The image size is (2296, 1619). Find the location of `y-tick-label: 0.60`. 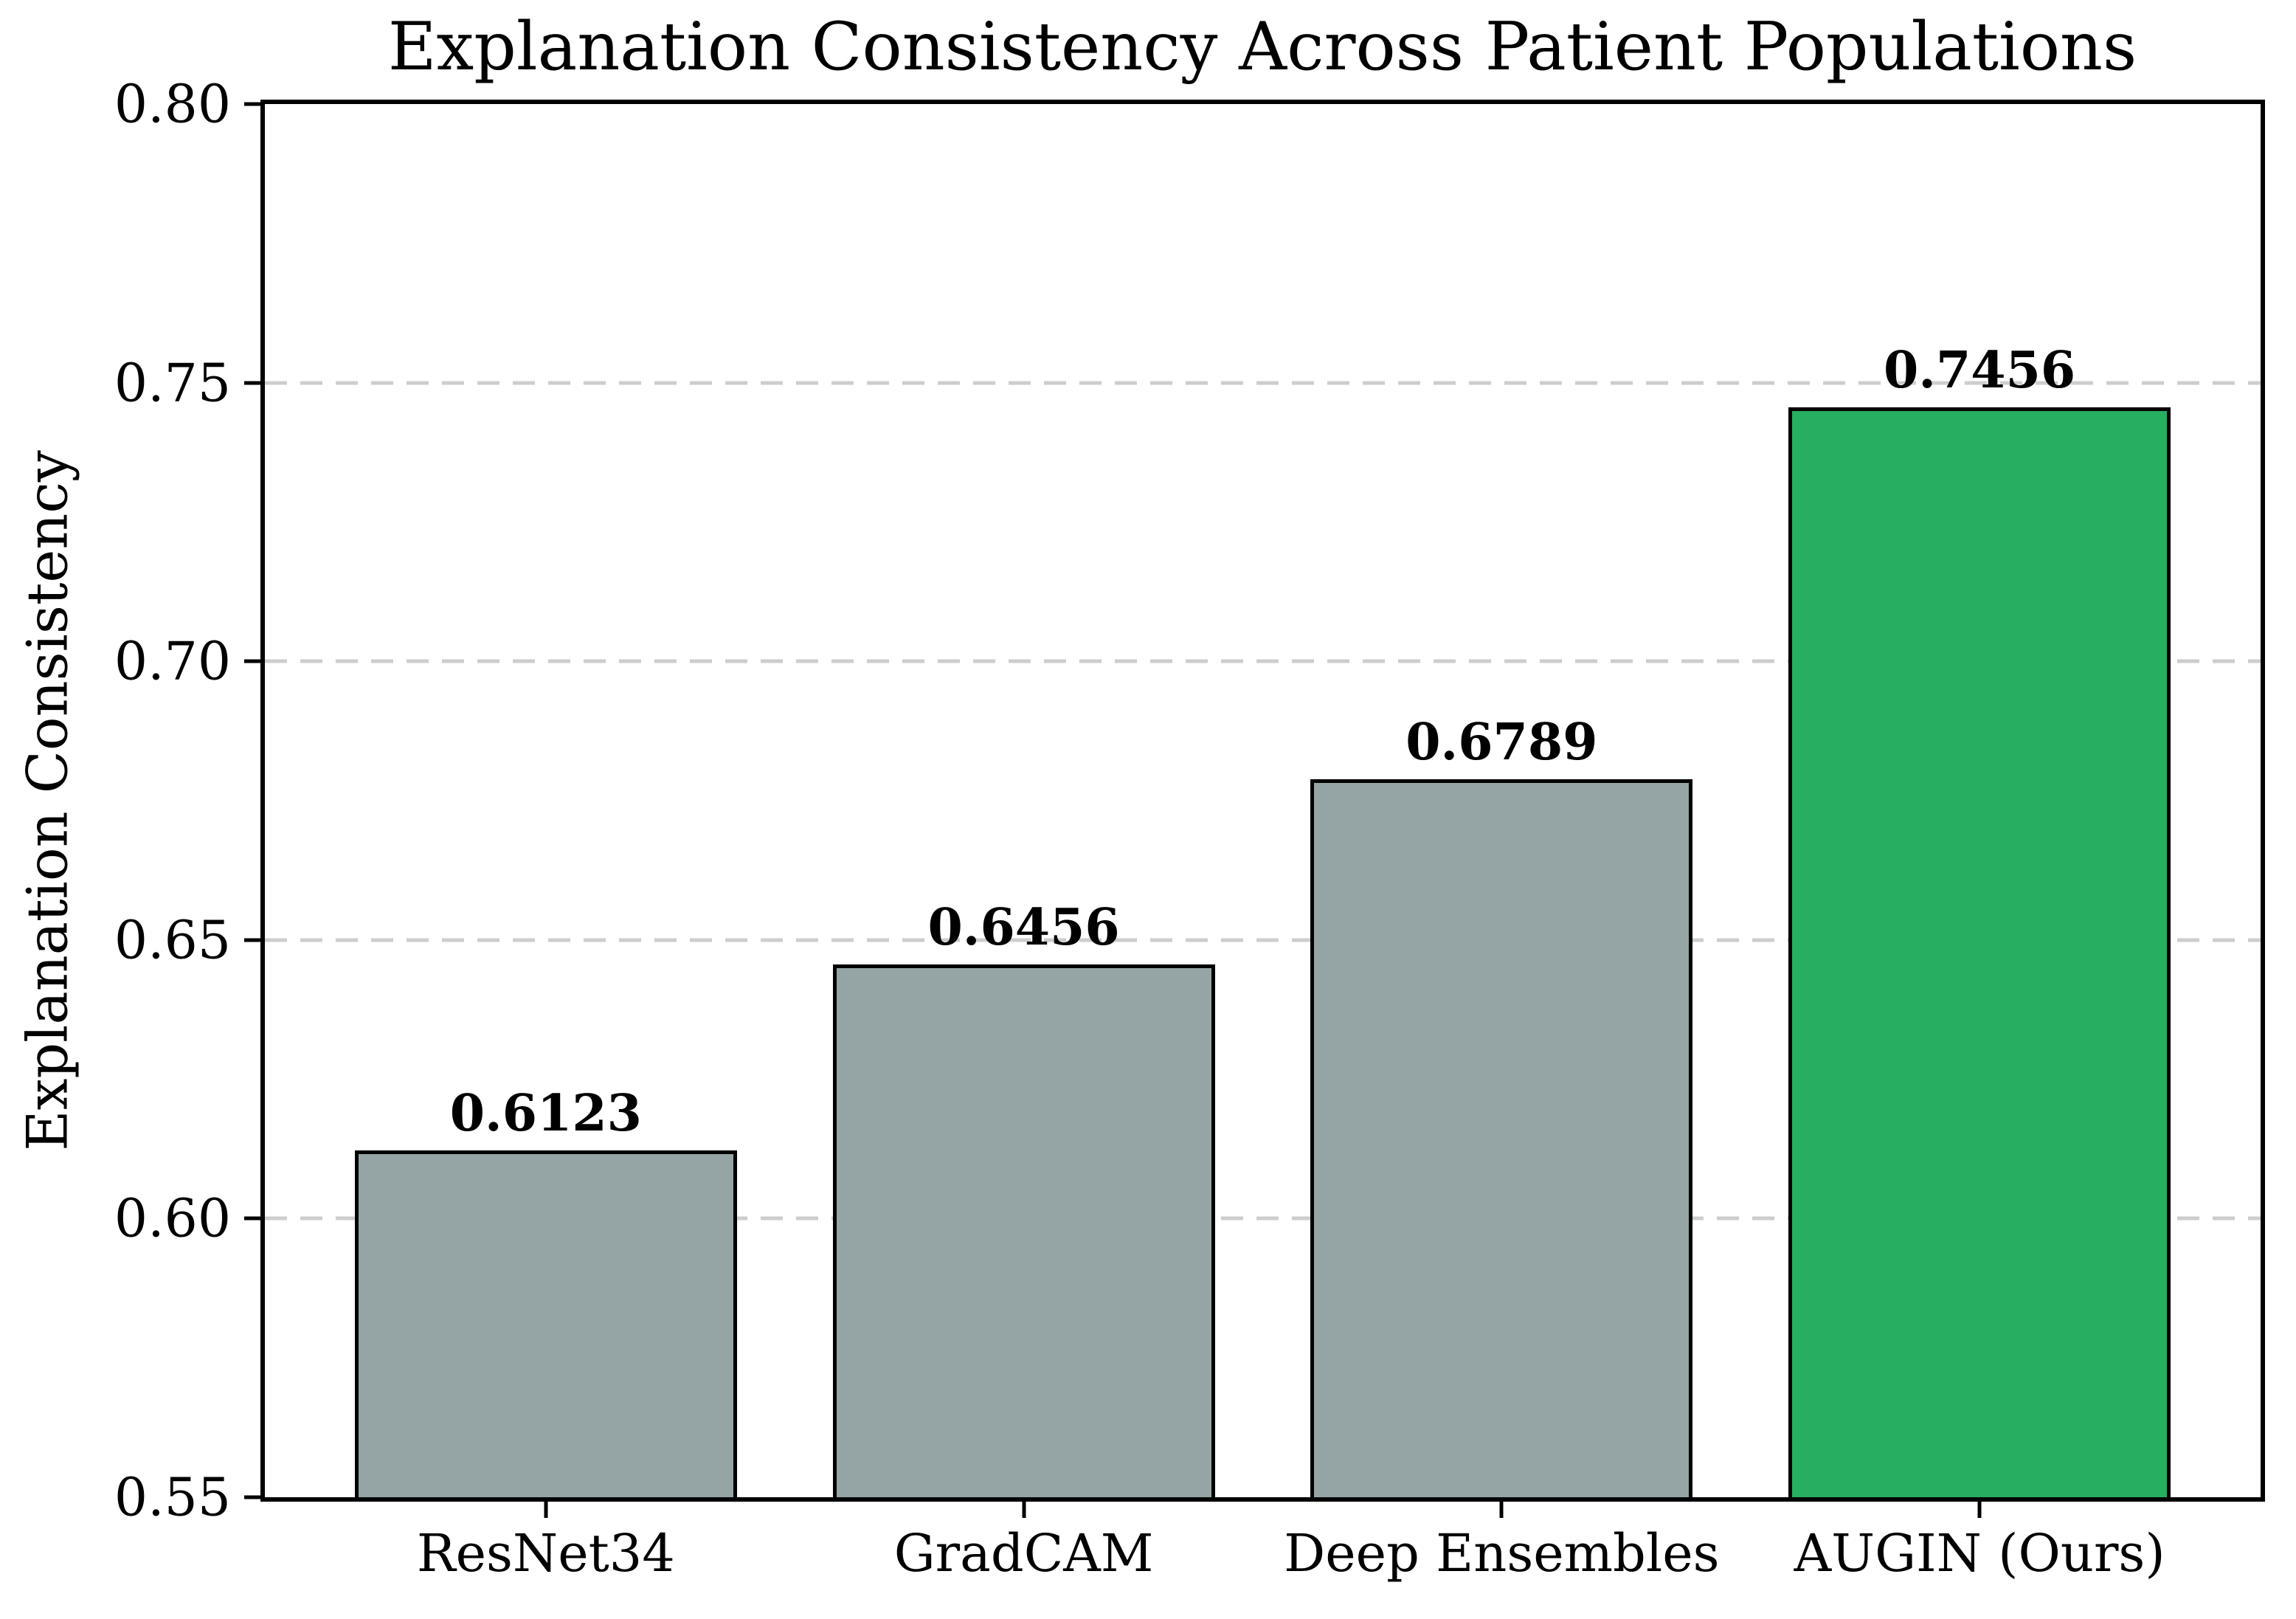

y-tick-label: 0.60 is located at coordinates (172, 1218).